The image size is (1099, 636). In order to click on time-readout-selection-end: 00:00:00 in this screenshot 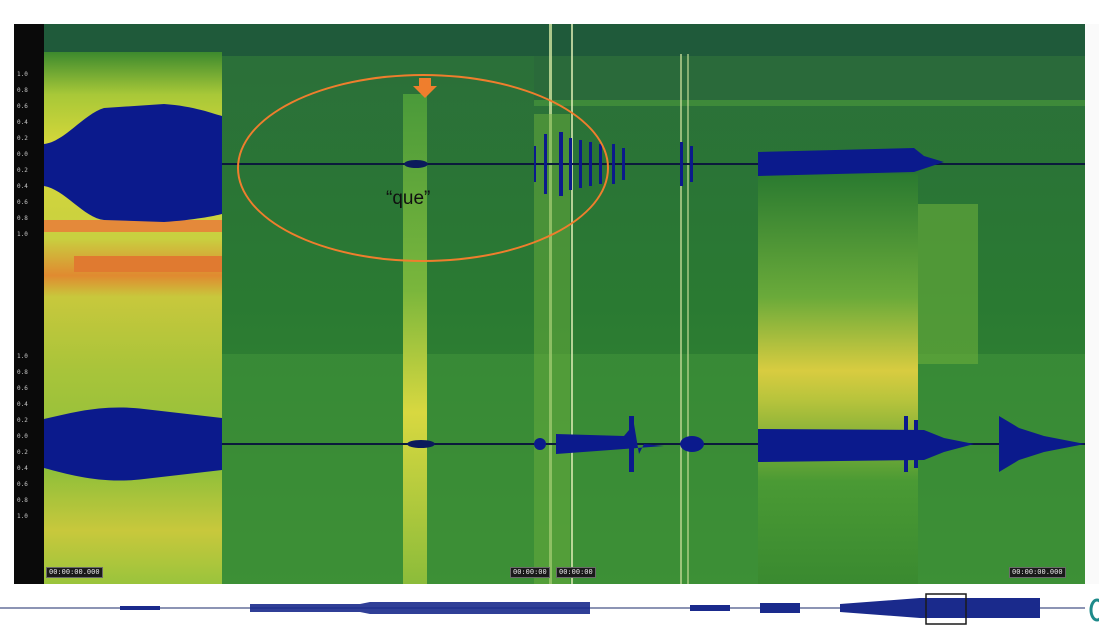, I will do `click(576, 572)`.